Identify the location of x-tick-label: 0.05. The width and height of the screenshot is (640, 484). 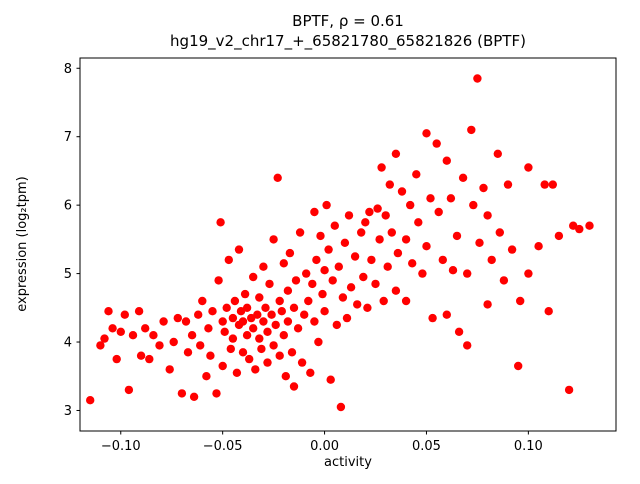
(426, 446).